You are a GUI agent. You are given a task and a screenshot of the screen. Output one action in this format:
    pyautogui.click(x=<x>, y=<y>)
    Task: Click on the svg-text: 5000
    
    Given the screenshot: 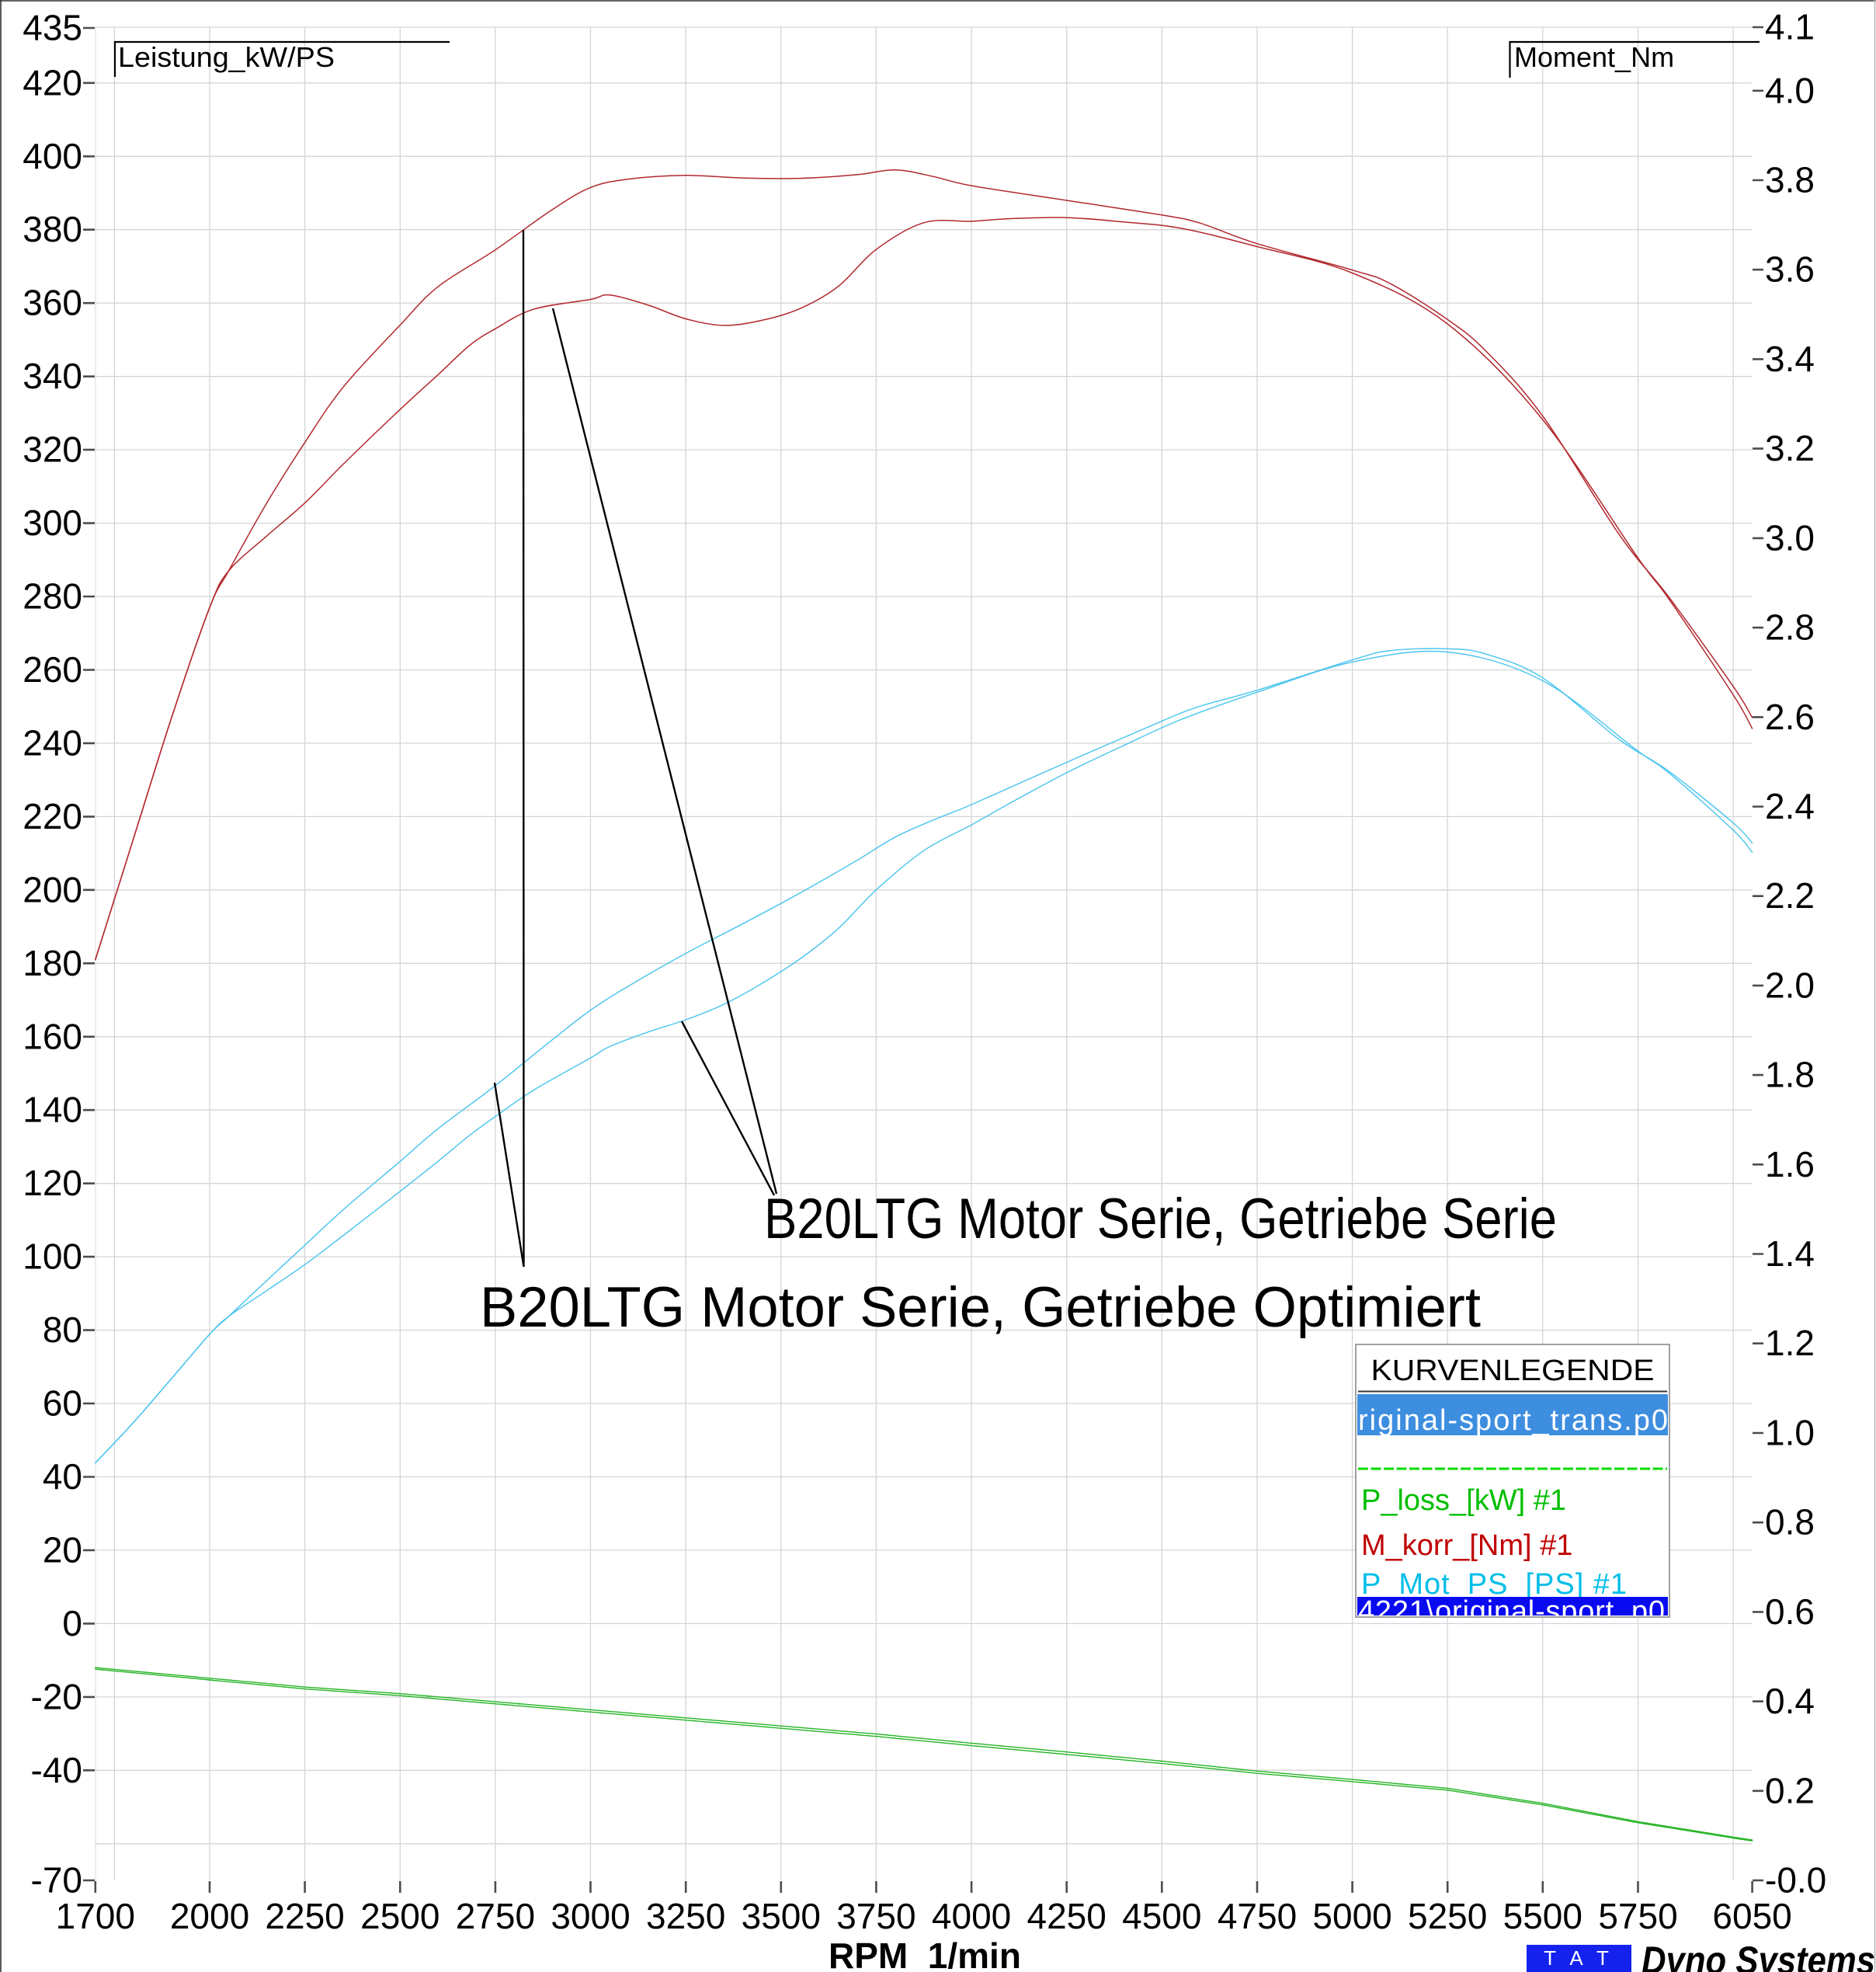 What is the action you would take?
    pyautogui.click(x=1351, y=1916)
    